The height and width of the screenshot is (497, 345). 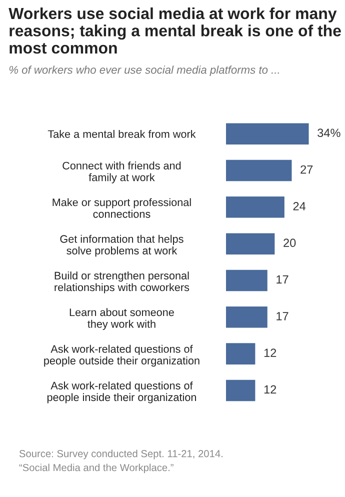 I want to click on data-label: 20, so click(x=290, y=243).